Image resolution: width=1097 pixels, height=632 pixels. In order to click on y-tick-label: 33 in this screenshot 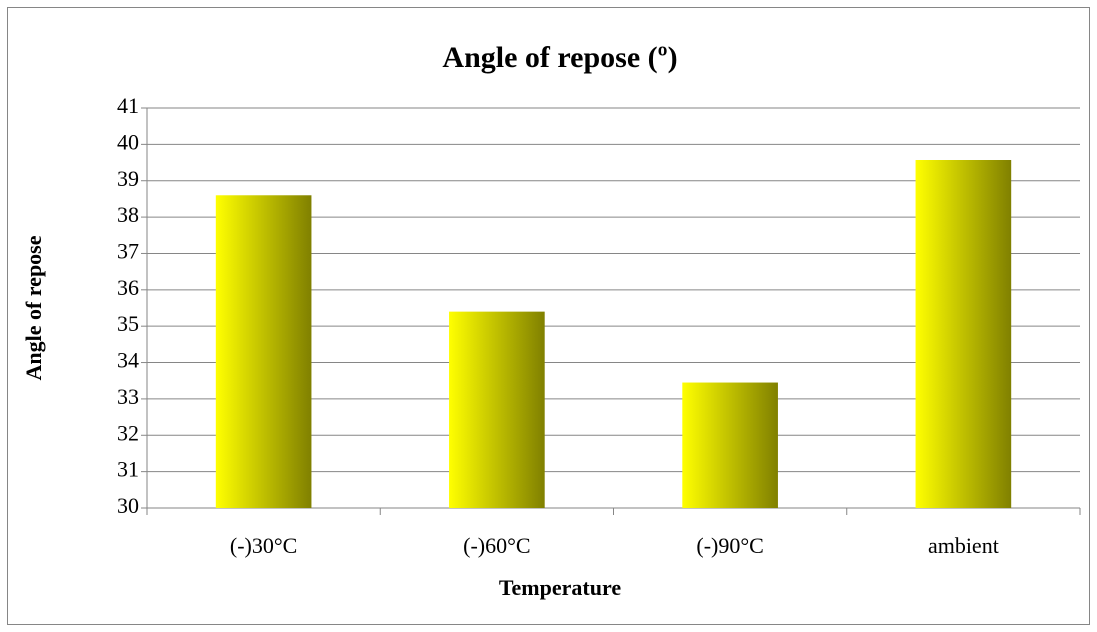, I will do `click(128, 396)`.